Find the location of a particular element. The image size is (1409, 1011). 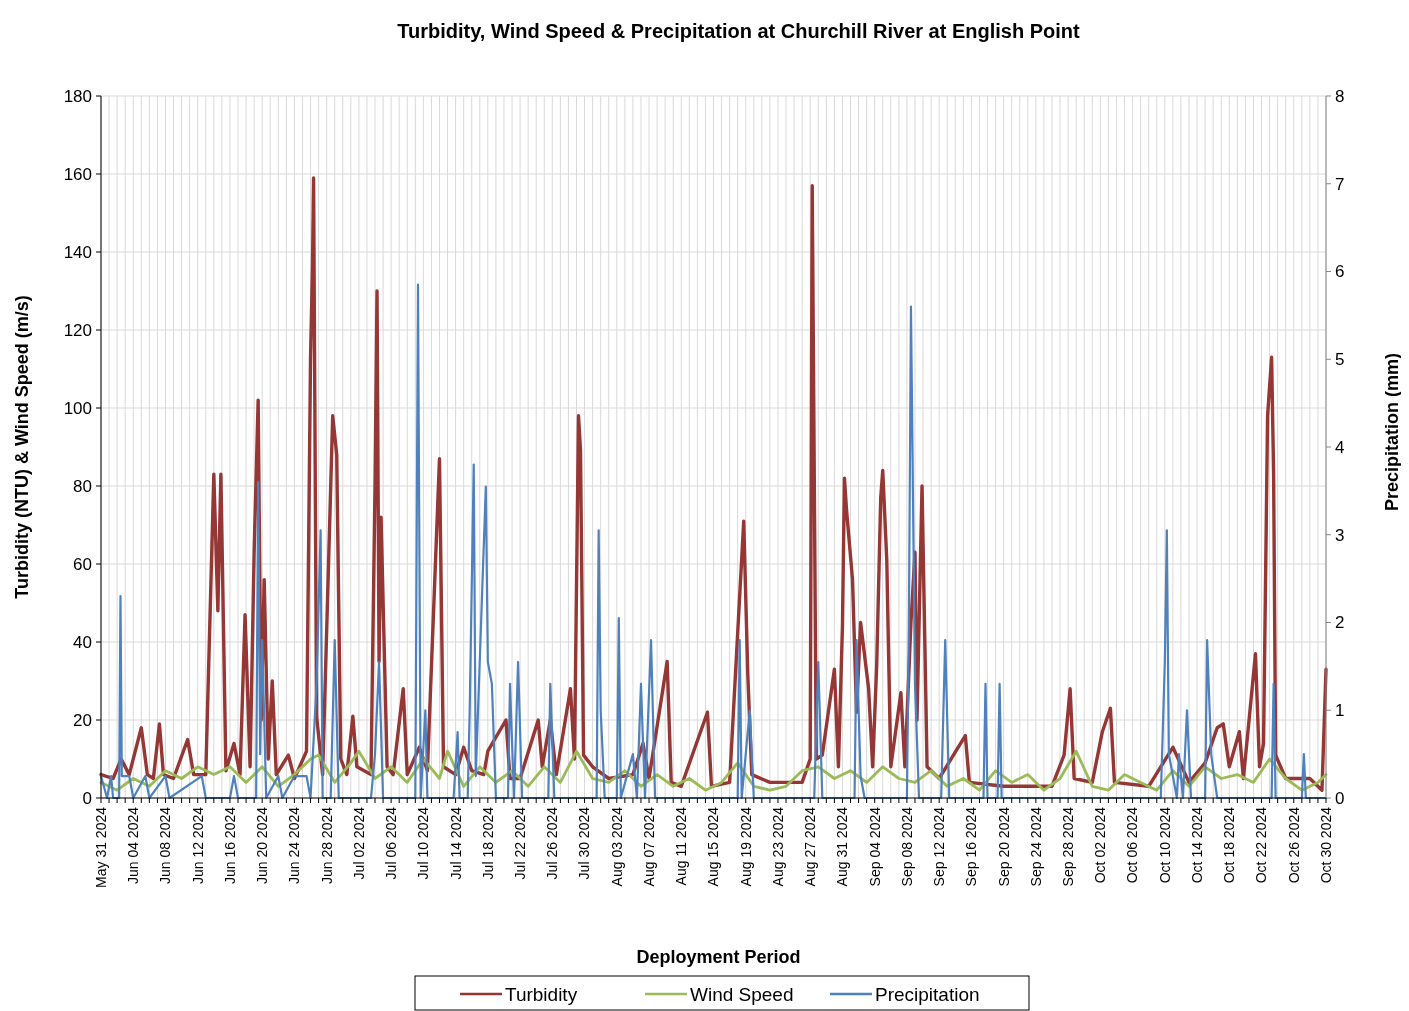

y-tick-label: 100 is located at coordinates (77, 408).